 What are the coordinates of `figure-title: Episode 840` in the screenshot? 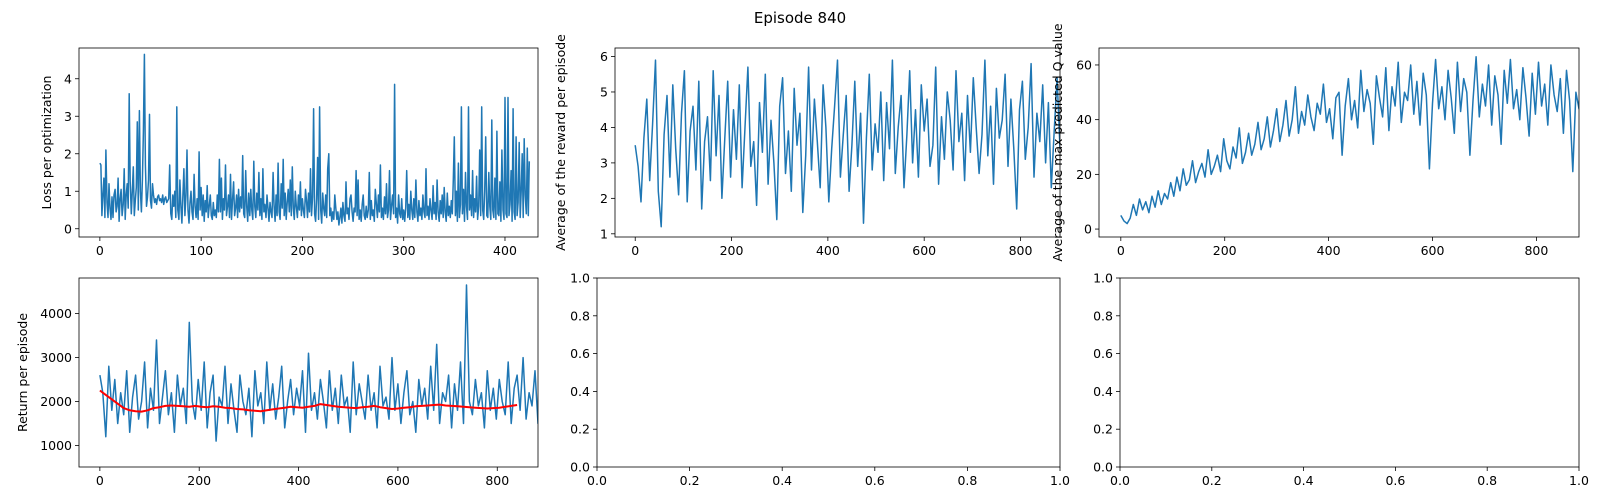 It's located at (800, 18).